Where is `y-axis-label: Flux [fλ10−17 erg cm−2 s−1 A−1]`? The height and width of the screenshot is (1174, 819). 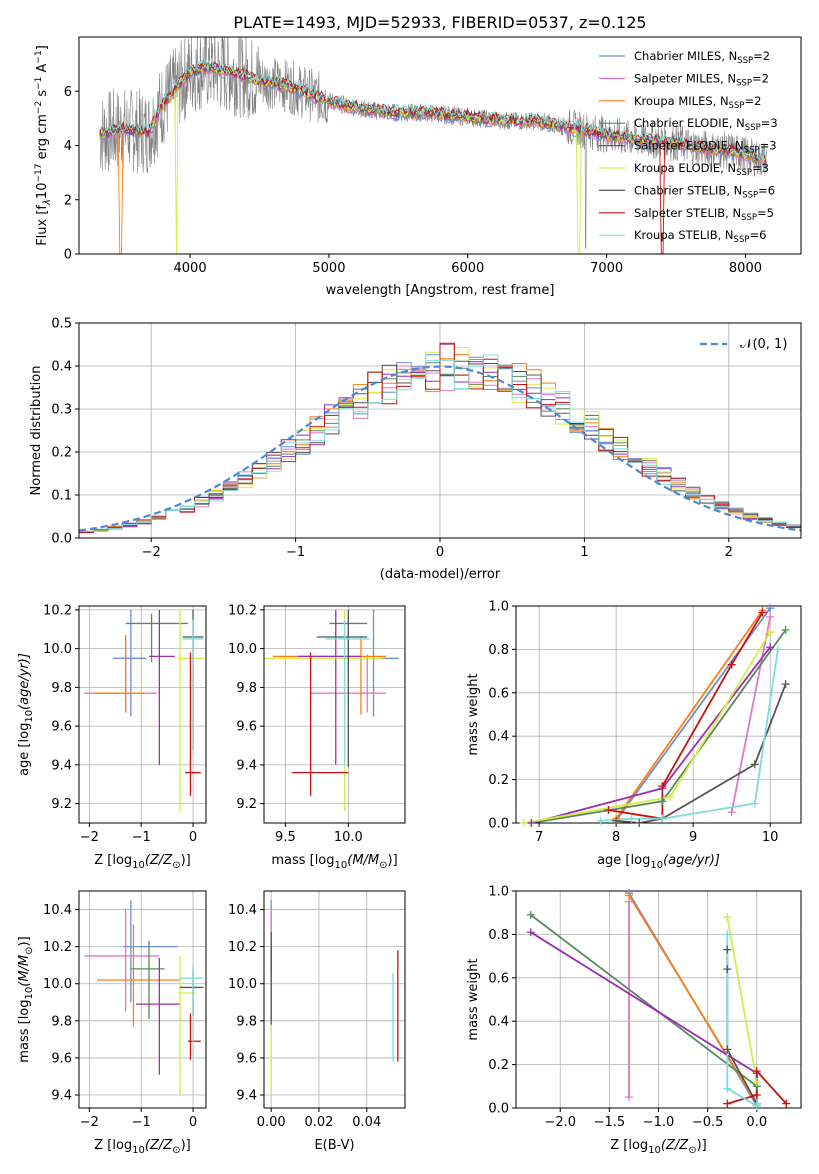 y-axis-label: Flux [fλ10−17 erg cm−2 s−1 A−1] is located at coordinates (43, 145).